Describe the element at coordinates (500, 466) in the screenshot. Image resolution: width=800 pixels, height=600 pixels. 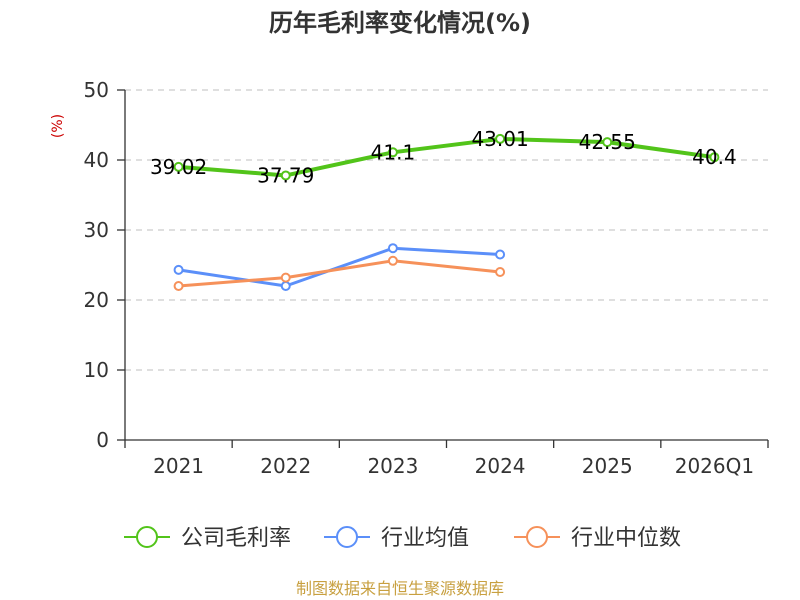
I see `x-tick-label: 2024` at that location.